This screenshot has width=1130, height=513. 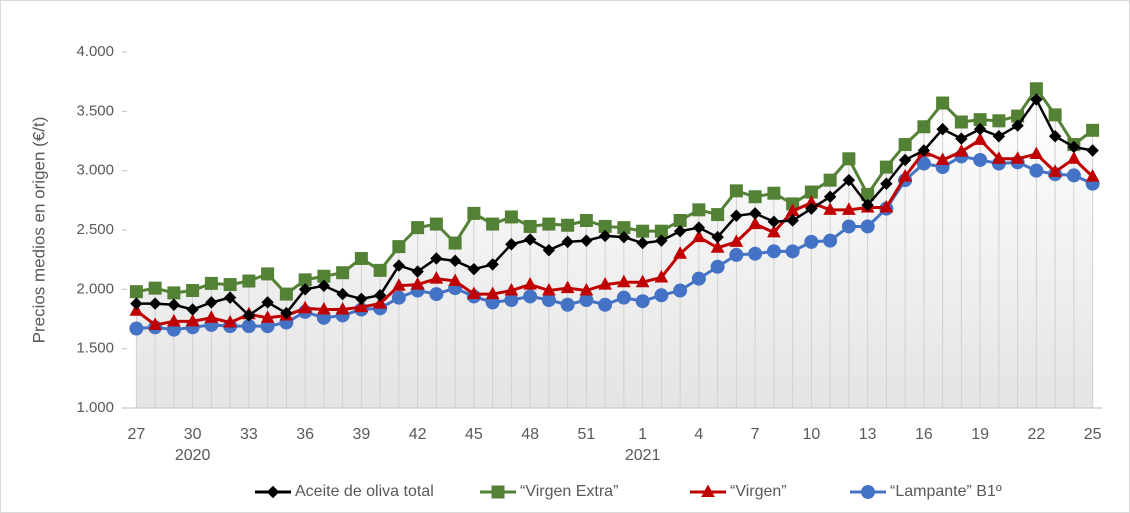 I want to click on x-tick-label: 13, so click(x=868, y=434).